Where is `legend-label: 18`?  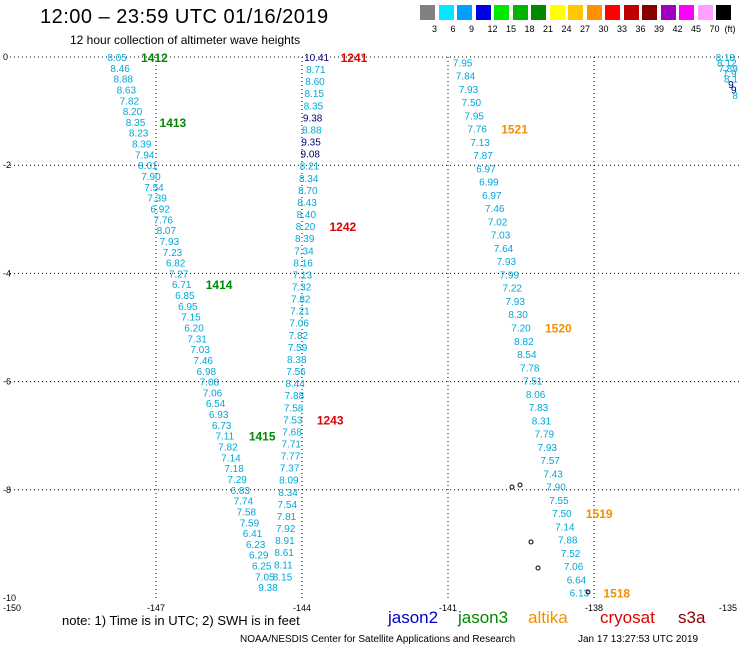
legend-label: 18 is located at coordinates (529, 29).